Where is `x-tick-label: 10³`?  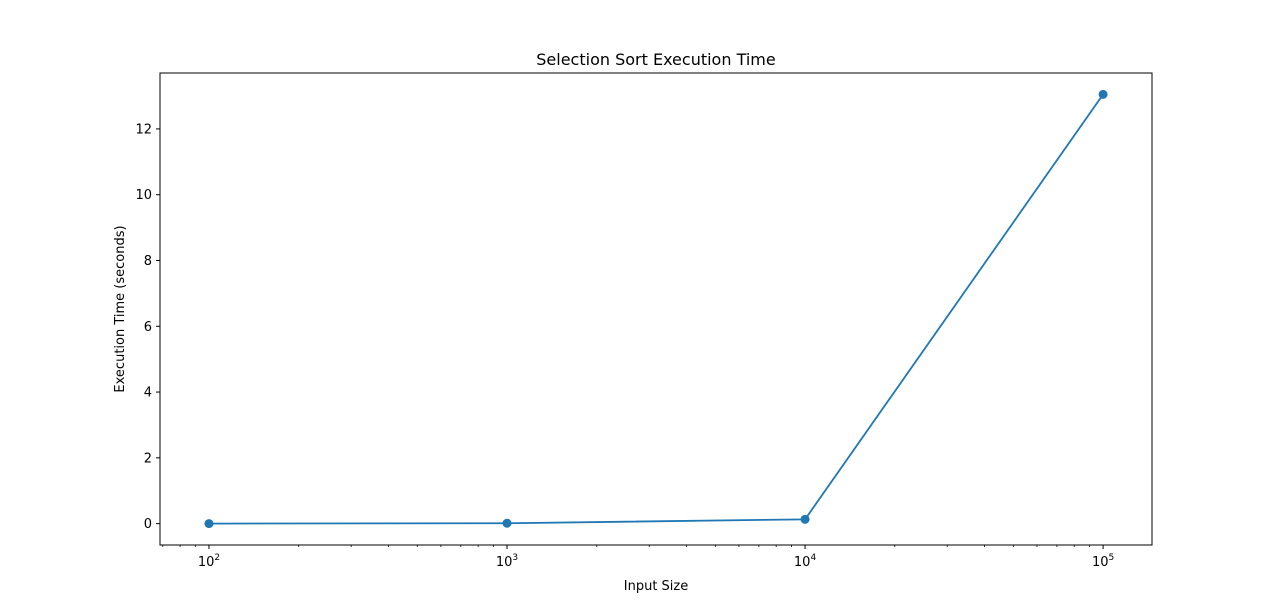 x-tick-label: 10³ is located at coordinates (507, 561).